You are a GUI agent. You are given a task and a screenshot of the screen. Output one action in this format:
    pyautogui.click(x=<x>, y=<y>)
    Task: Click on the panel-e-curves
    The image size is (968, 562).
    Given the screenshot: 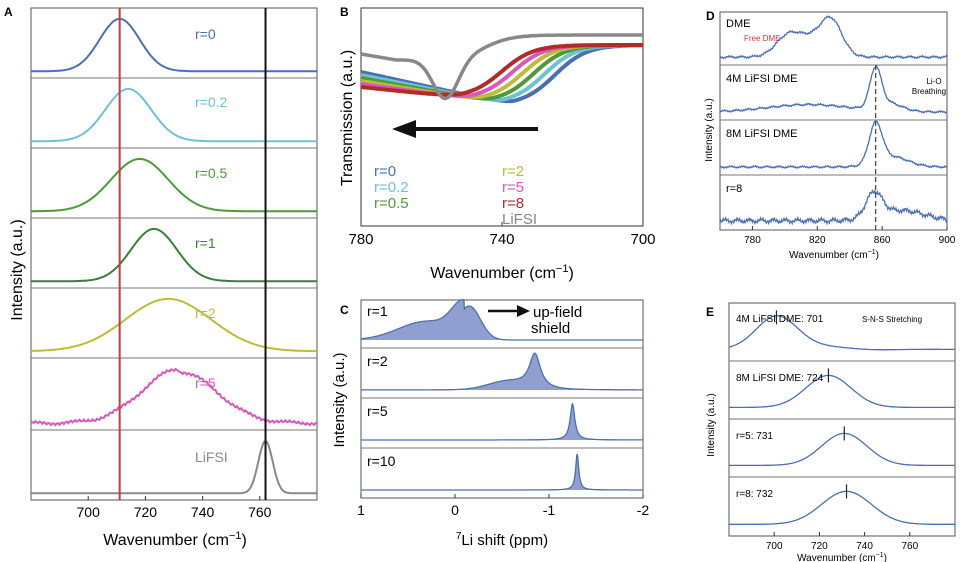 What is the action you would take?
    pyautogui.click(x=841, y=417)
    